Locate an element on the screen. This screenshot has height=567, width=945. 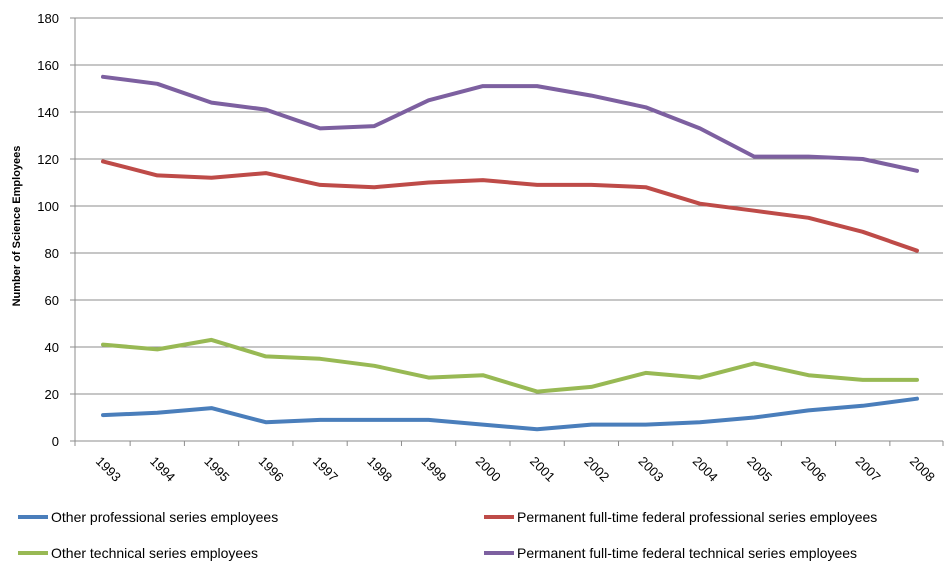
x-tick-label: 2006 is located at coordinates (813, 469).